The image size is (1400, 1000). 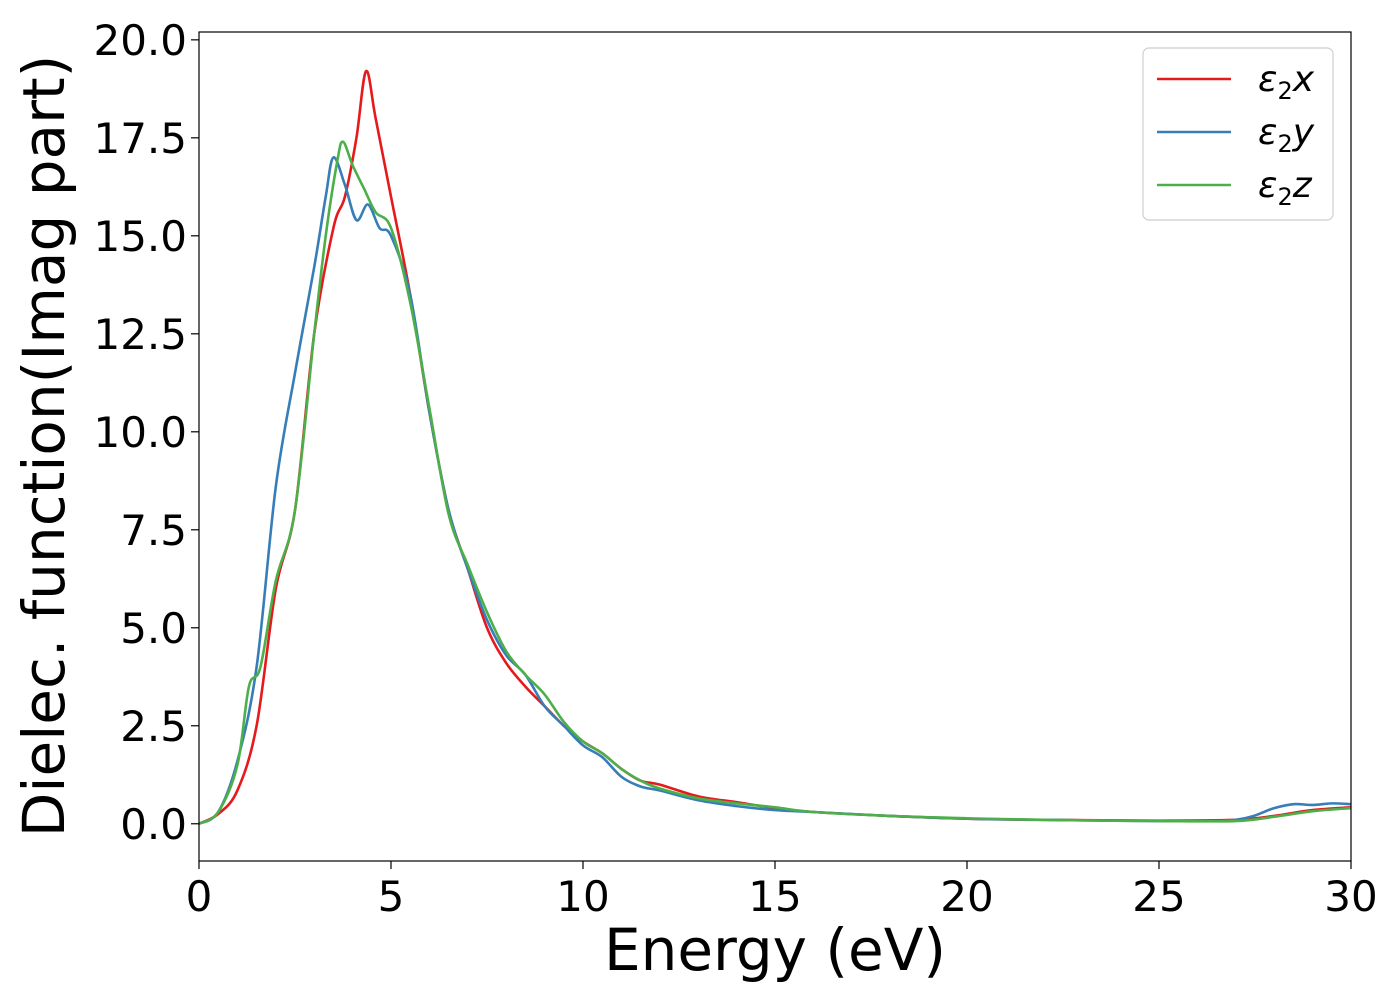 What do you see at coordinates (1286, 135) in the screenshot?
I see `legend-label-y: ε2y` at bounding box center [1286, 135].